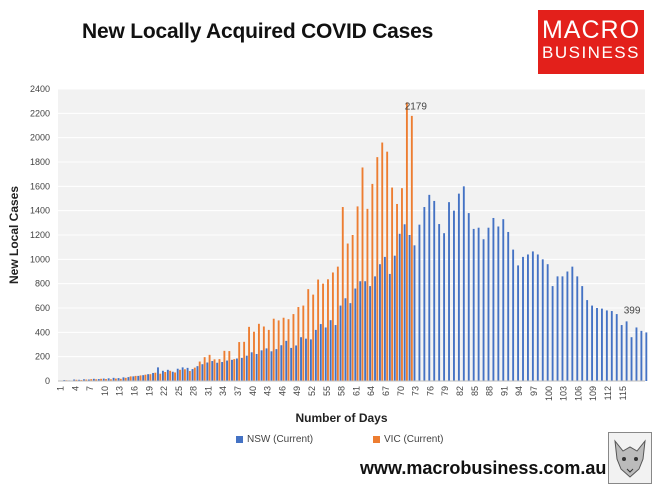 The height and width of the screenshot is (489, 660). What do you see at coordinates (14, 235) in the screenshot?
I see `y-axis-title: New Local Cases` at bounding box center [14, 235].